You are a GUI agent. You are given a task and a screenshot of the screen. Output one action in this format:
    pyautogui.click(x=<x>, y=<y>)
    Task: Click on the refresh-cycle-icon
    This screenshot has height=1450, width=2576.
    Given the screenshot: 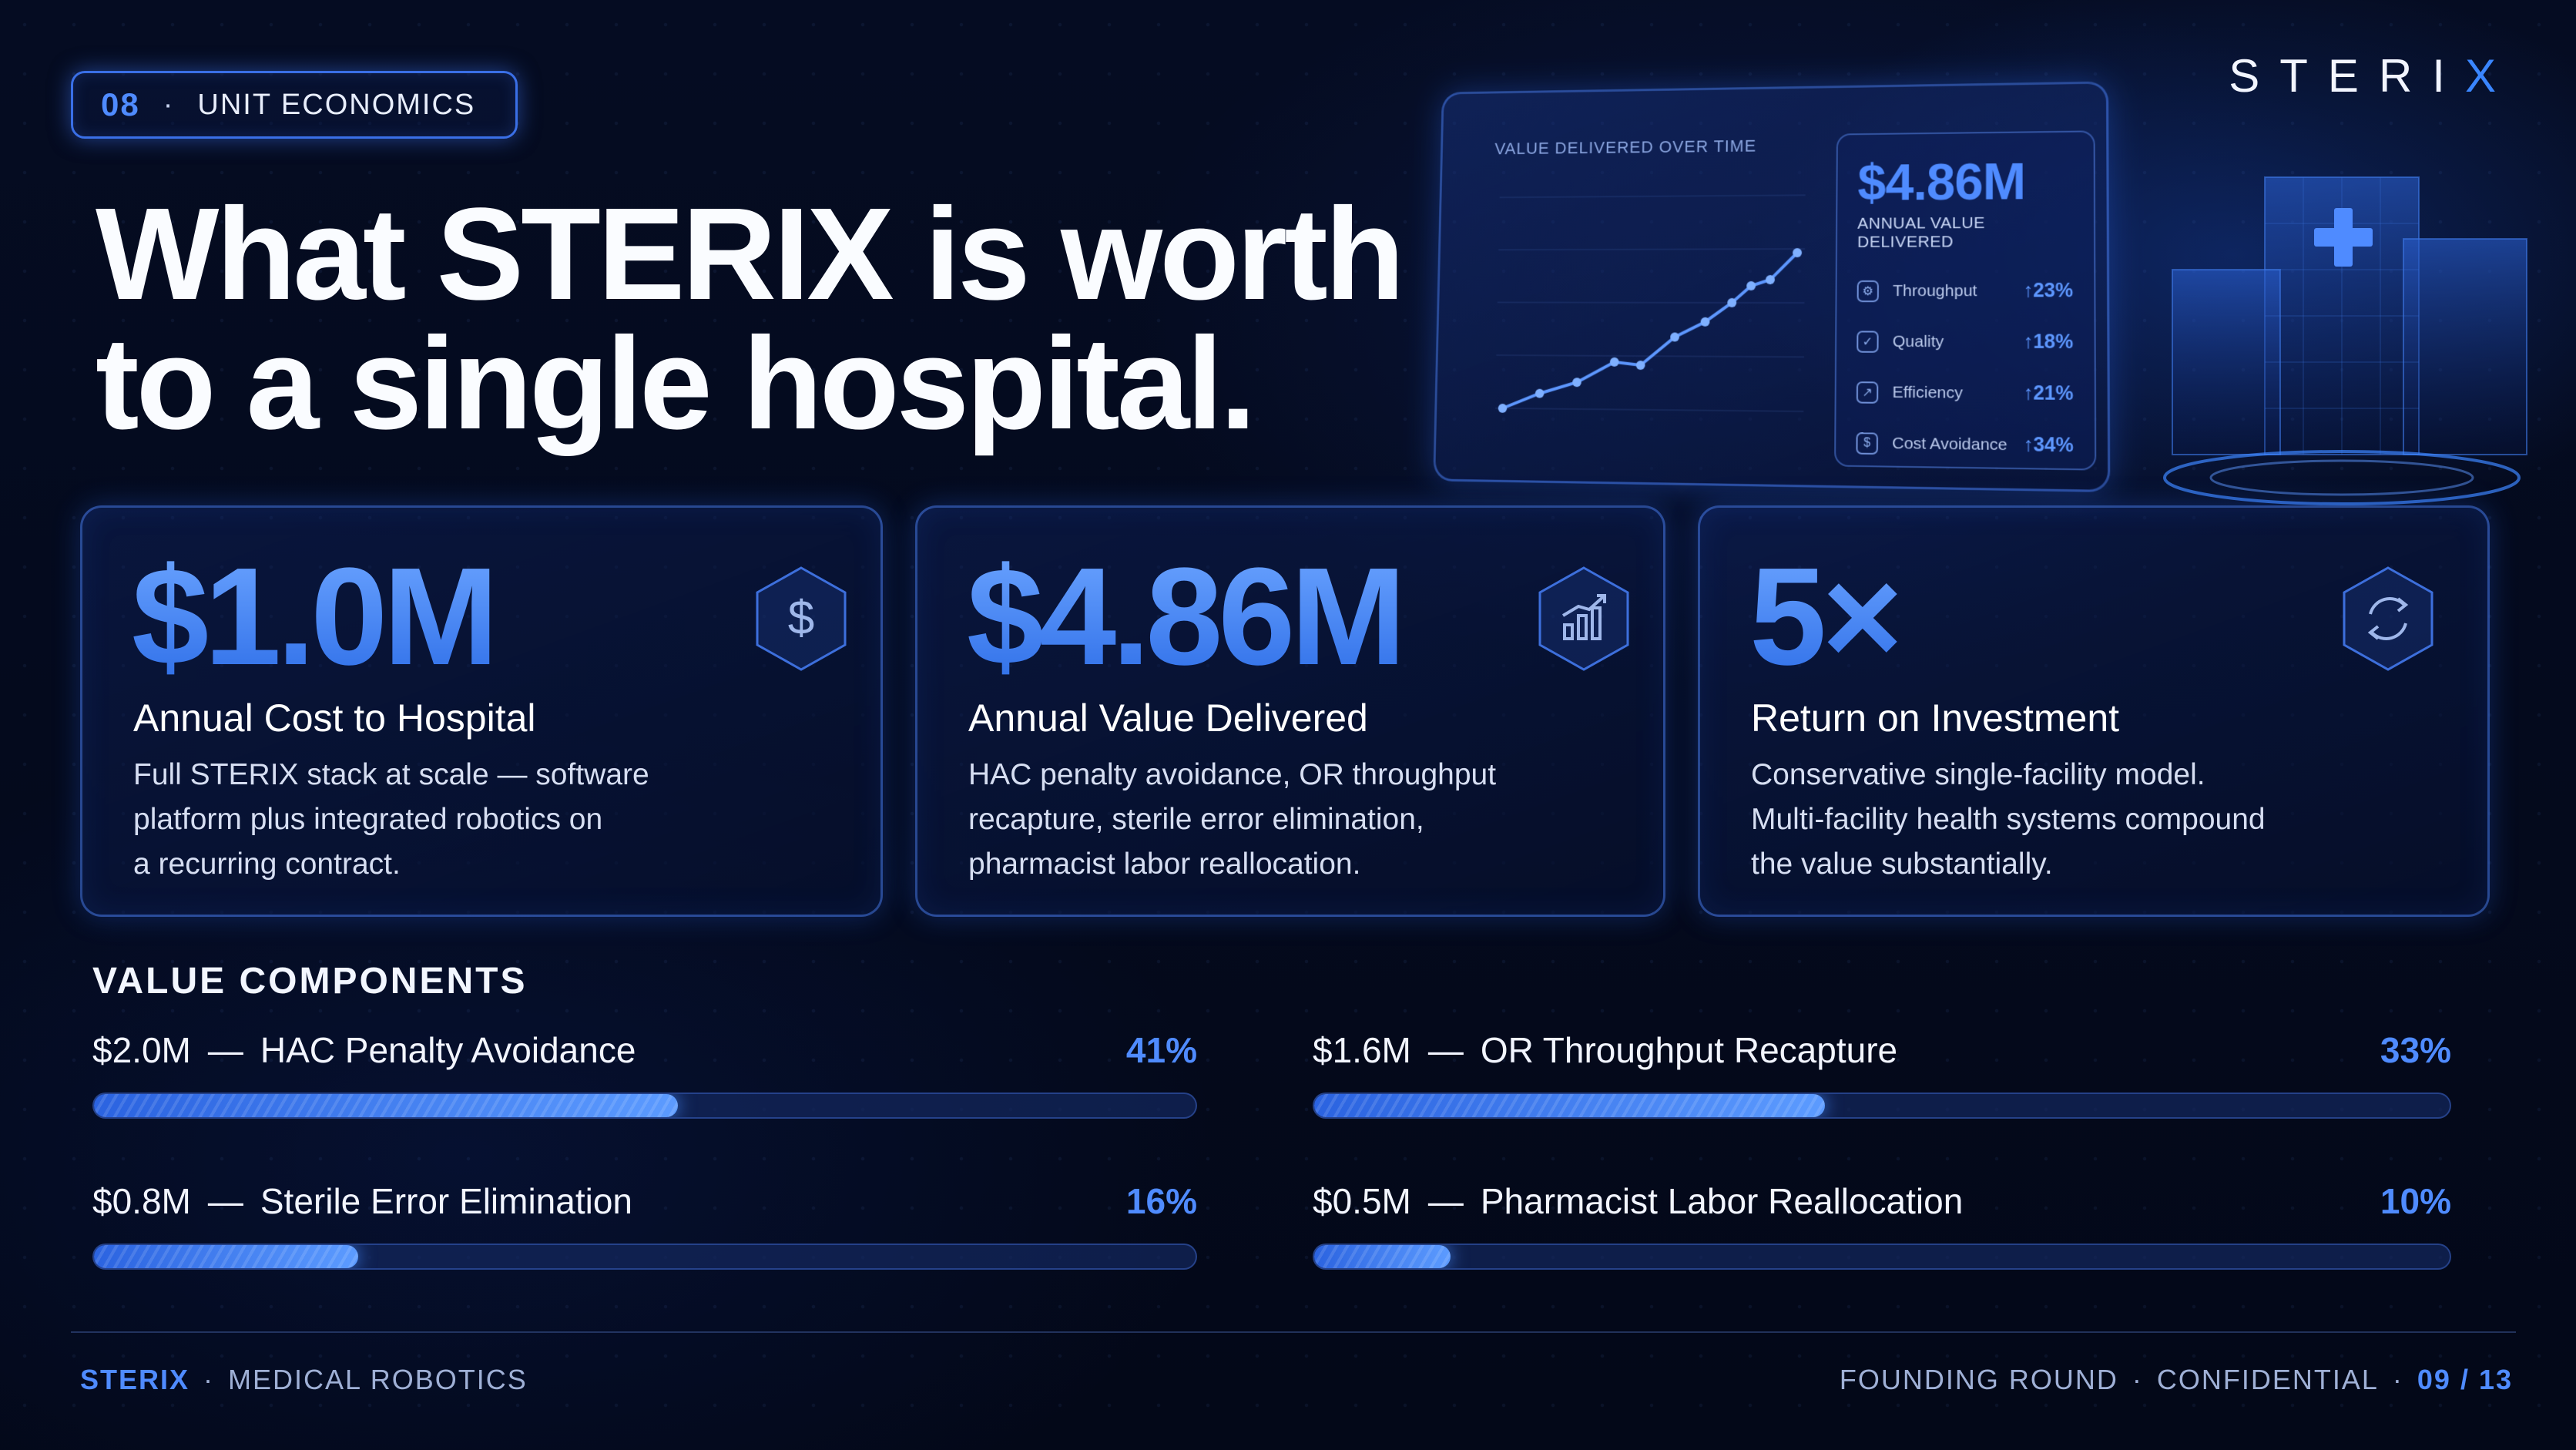 What is the action you would take?
    pyautogui.click(x=2388, y=619)
    